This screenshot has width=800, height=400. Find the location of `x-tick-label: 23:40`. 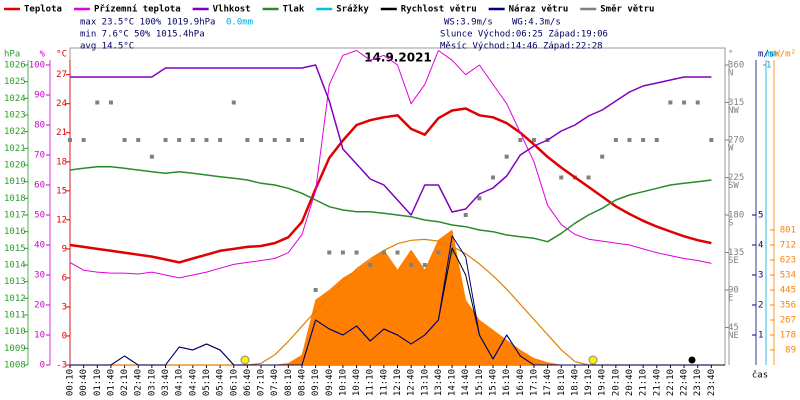

x-tick-label: 23:40 is located at coordinates (712, 382).